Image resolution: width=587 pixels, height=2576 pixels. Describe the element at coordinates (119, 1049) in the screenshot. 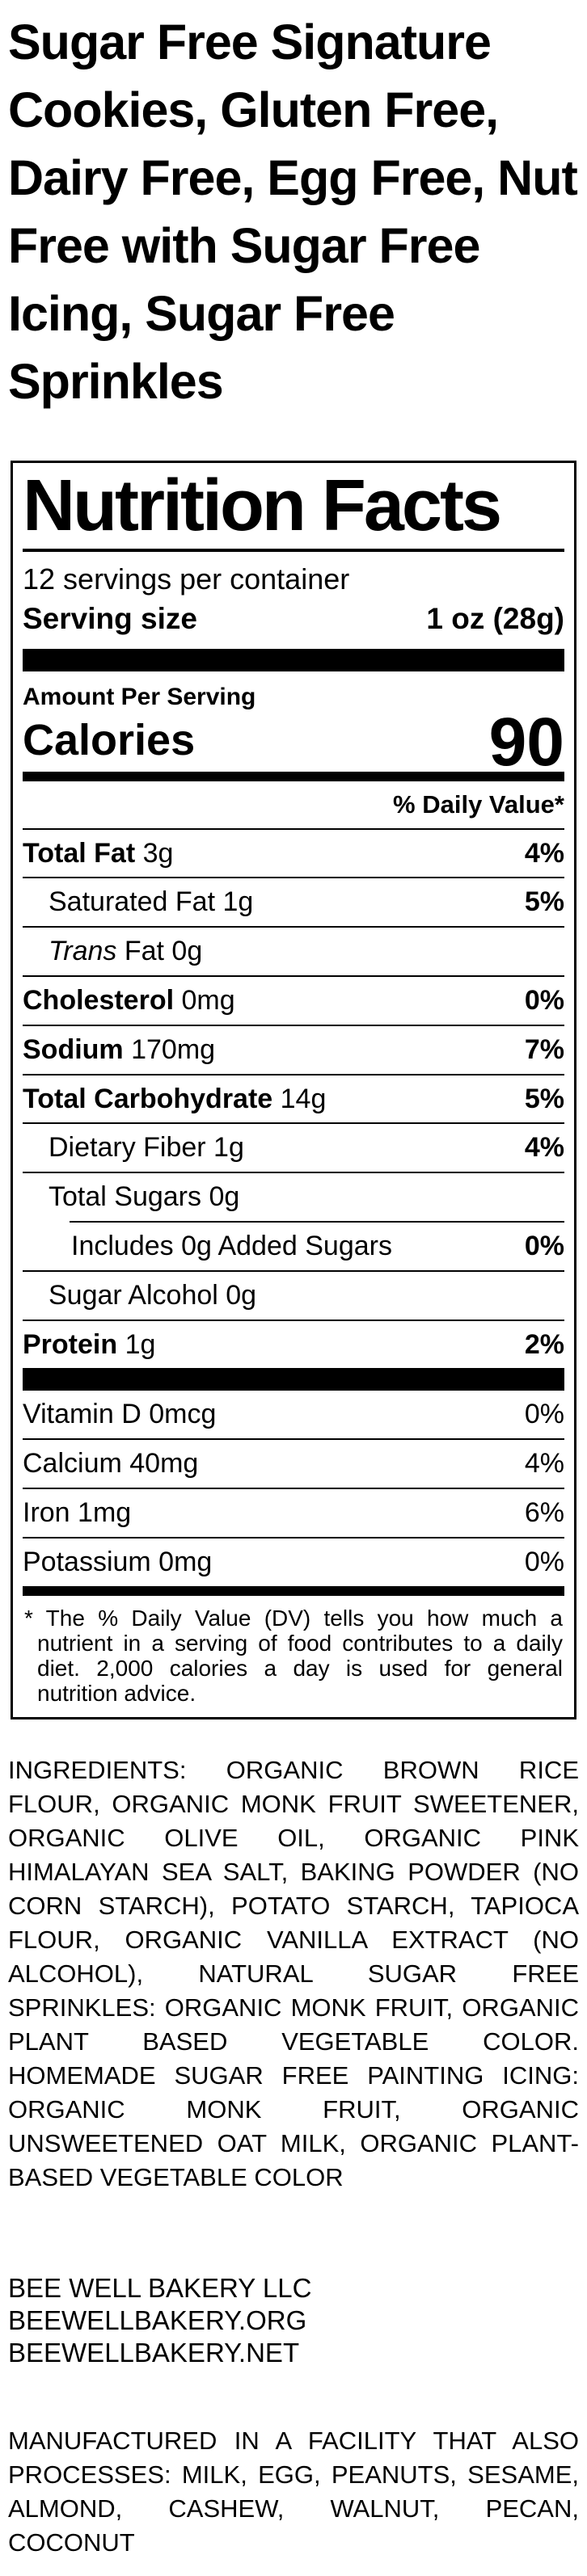

I see `nutrient-label: Sodium 170mg` at that location.